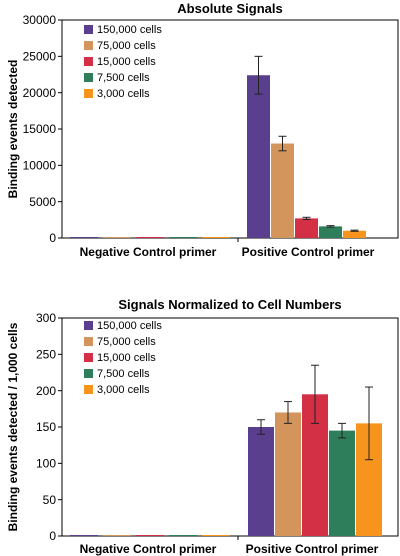  I want to click on y-tick-label: 15000, so click(40, 129).